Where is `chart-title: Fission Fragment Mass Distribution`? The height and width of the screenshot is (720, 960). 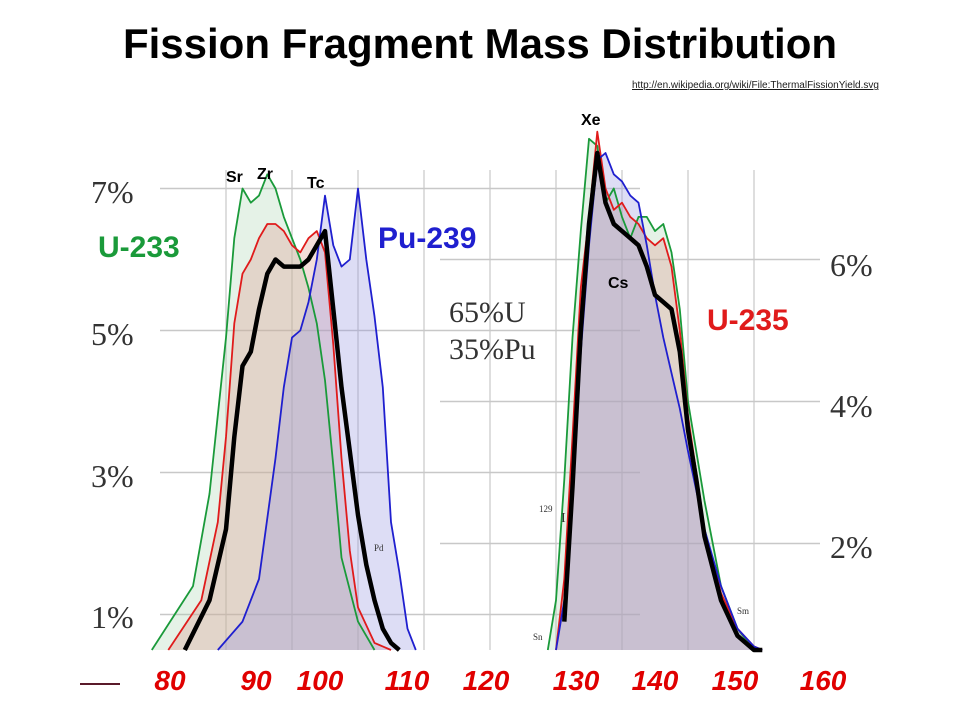 chart-title: Fission Fragment Mass Distribution is located at coordinates (480, 43).